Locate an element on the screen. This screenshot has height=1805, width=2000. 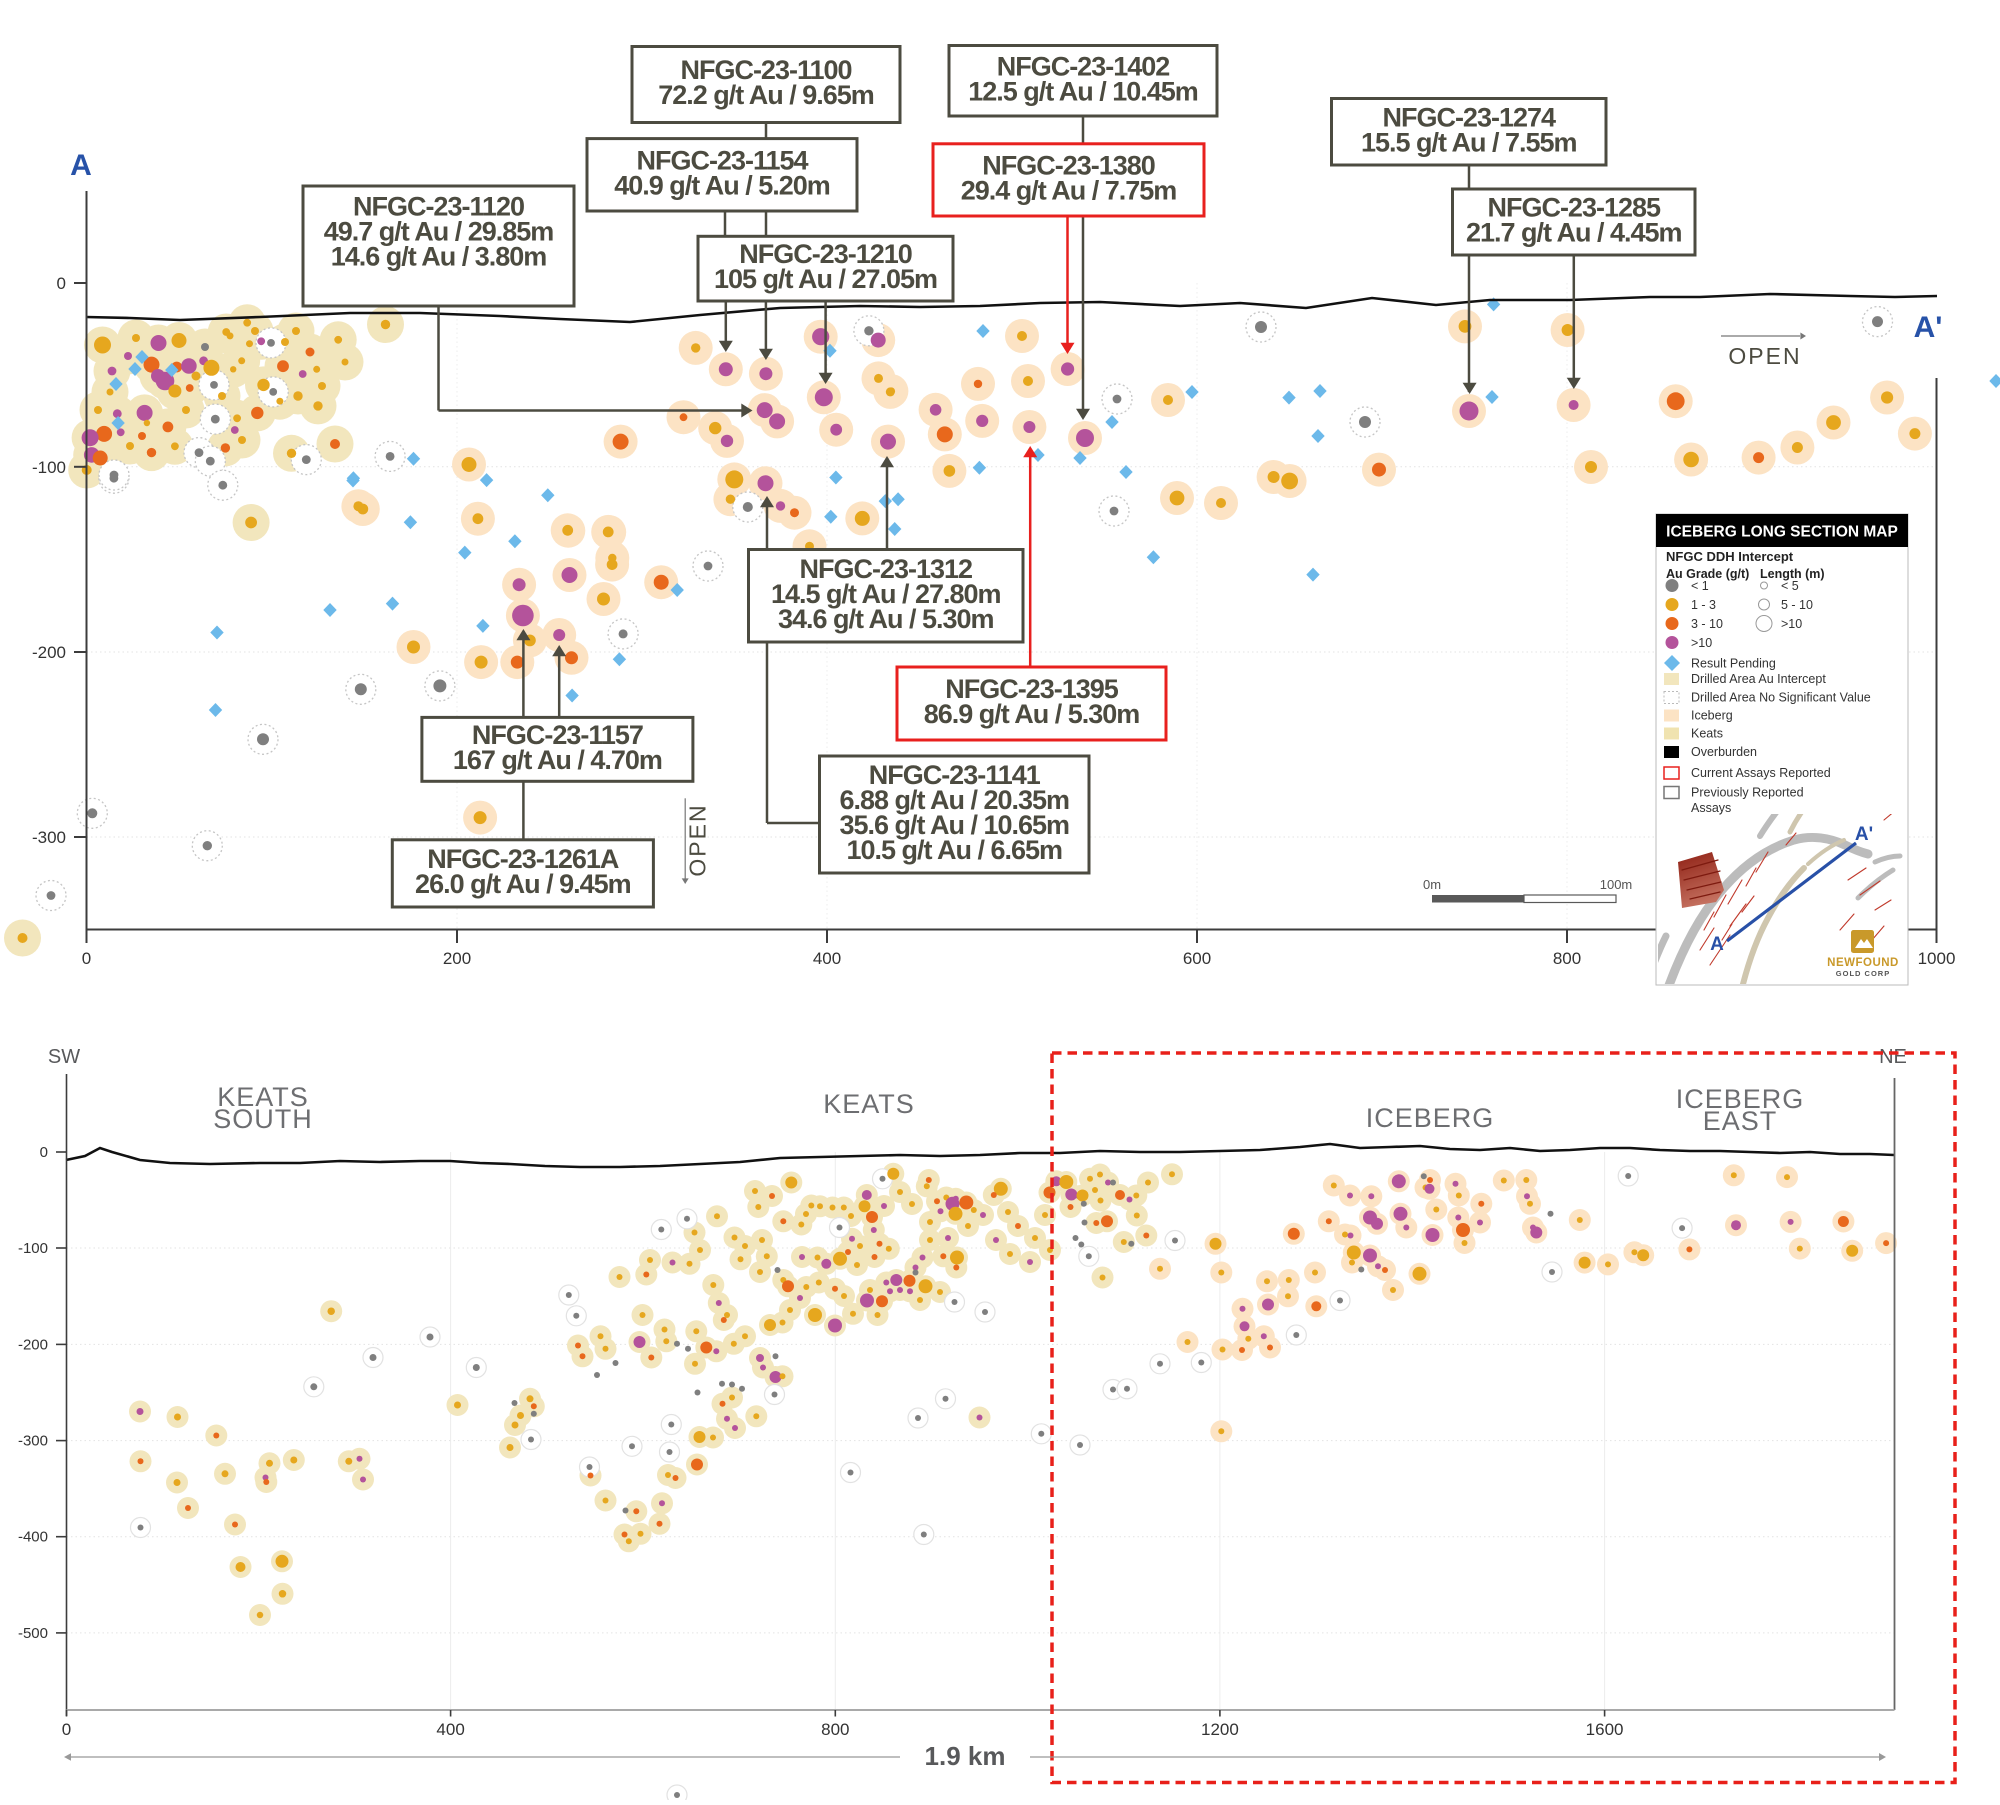
svg-text: 40.9 g/t Au / 5.20m is located at coordinates (722, 185).